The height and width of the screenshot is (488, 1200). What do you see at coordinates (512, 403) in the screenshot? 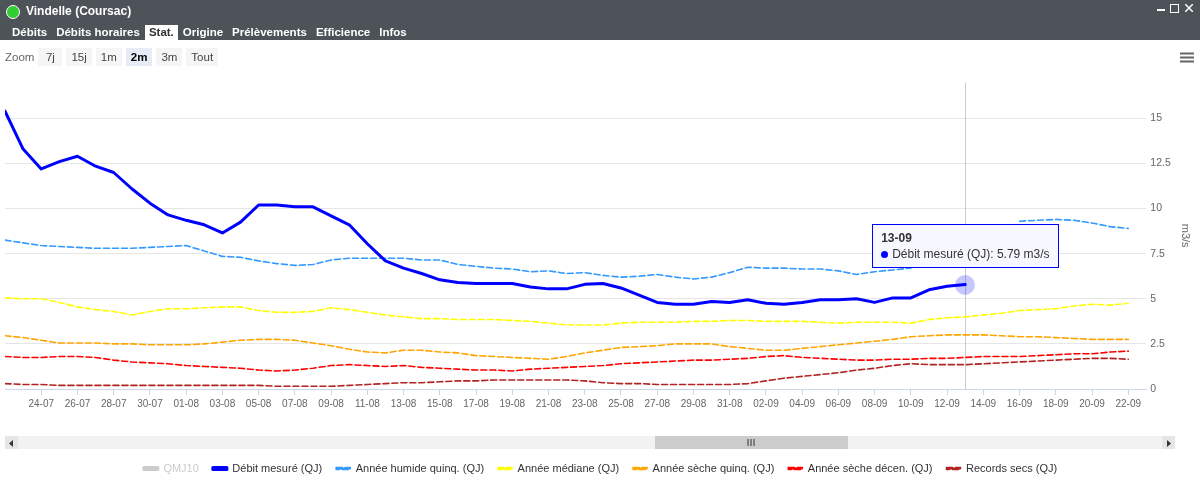
I see `x-tick-label: 19-08` at bounding box center [512, 403].